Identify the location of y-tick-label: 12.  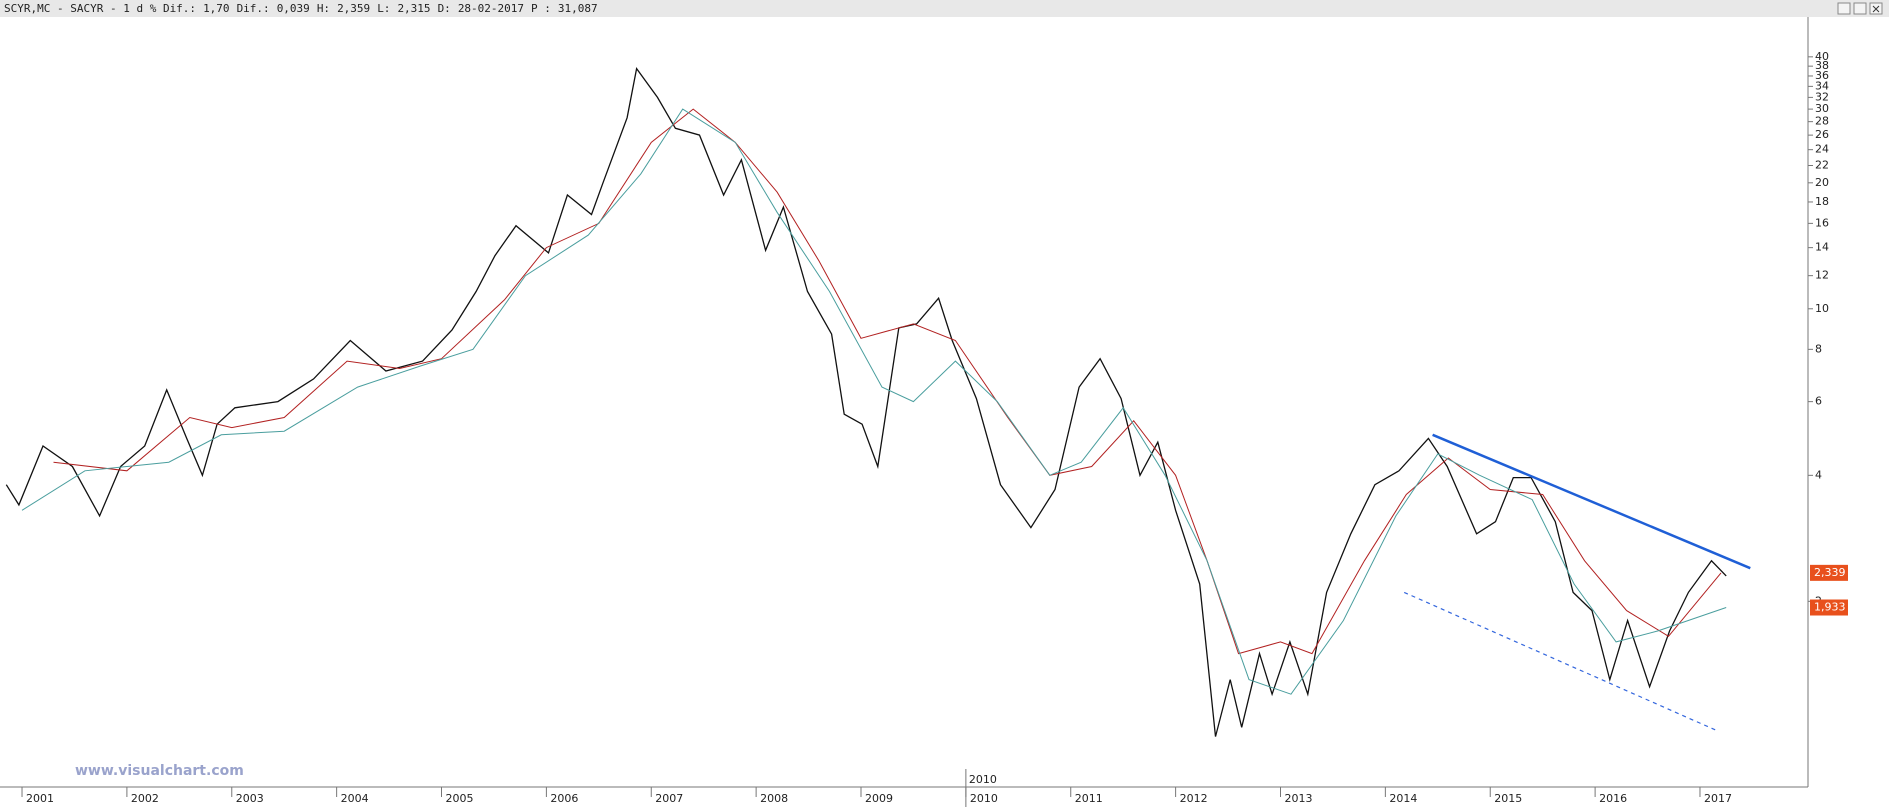
(1822, 275).